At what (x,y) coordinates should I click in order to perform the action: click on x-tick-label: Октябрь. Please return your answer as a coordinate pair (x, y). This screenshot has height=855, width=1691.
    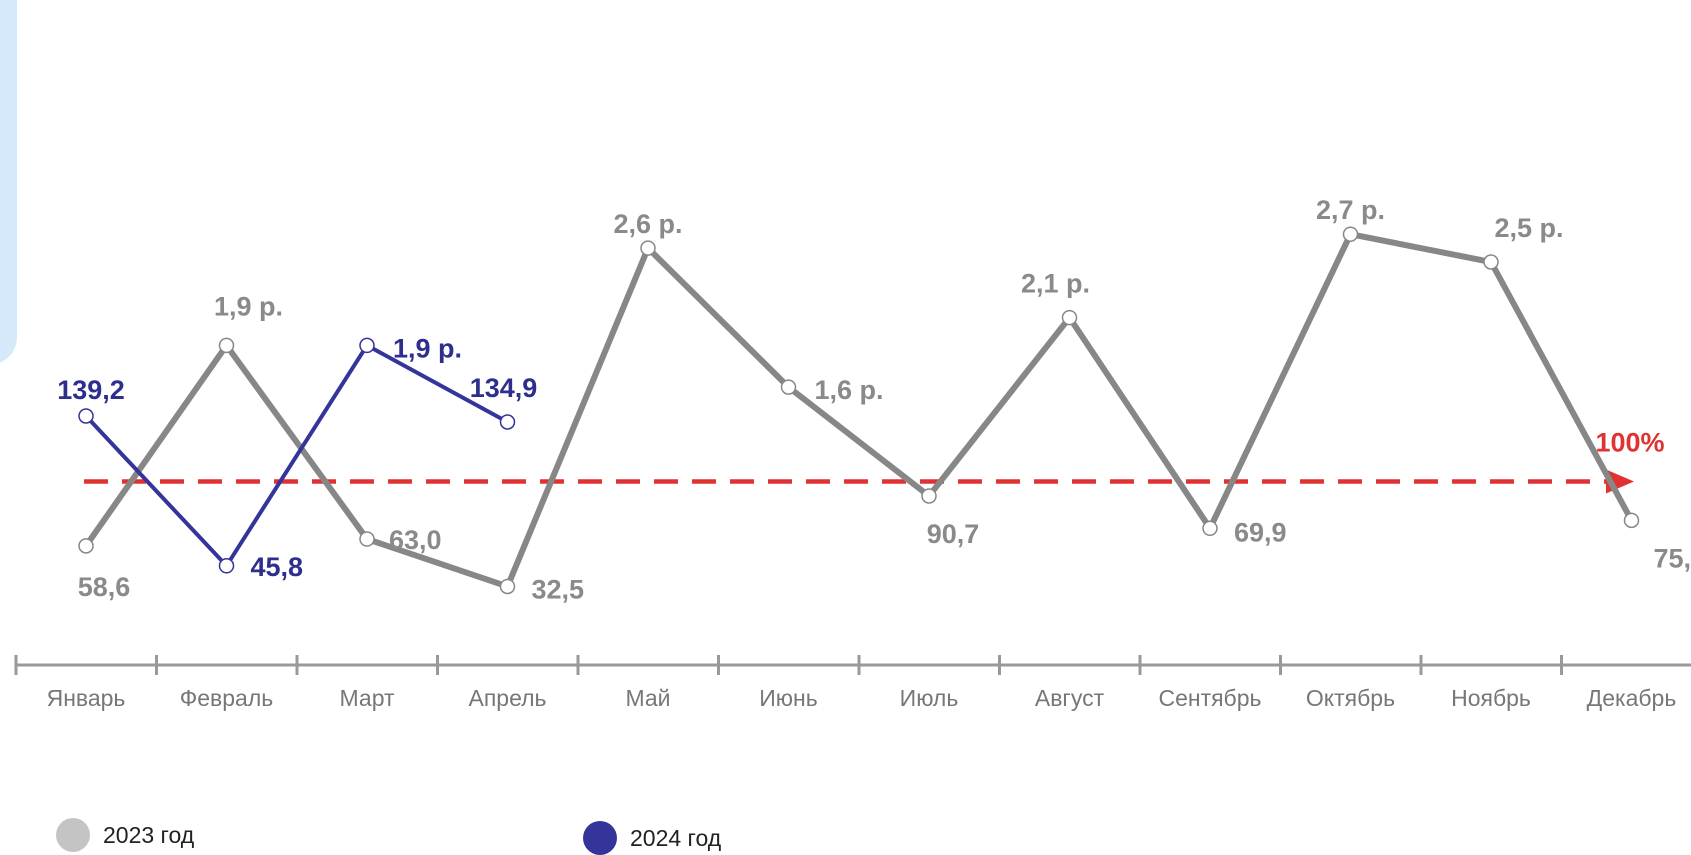
    Looking at the image, I should click on (1350, 698).